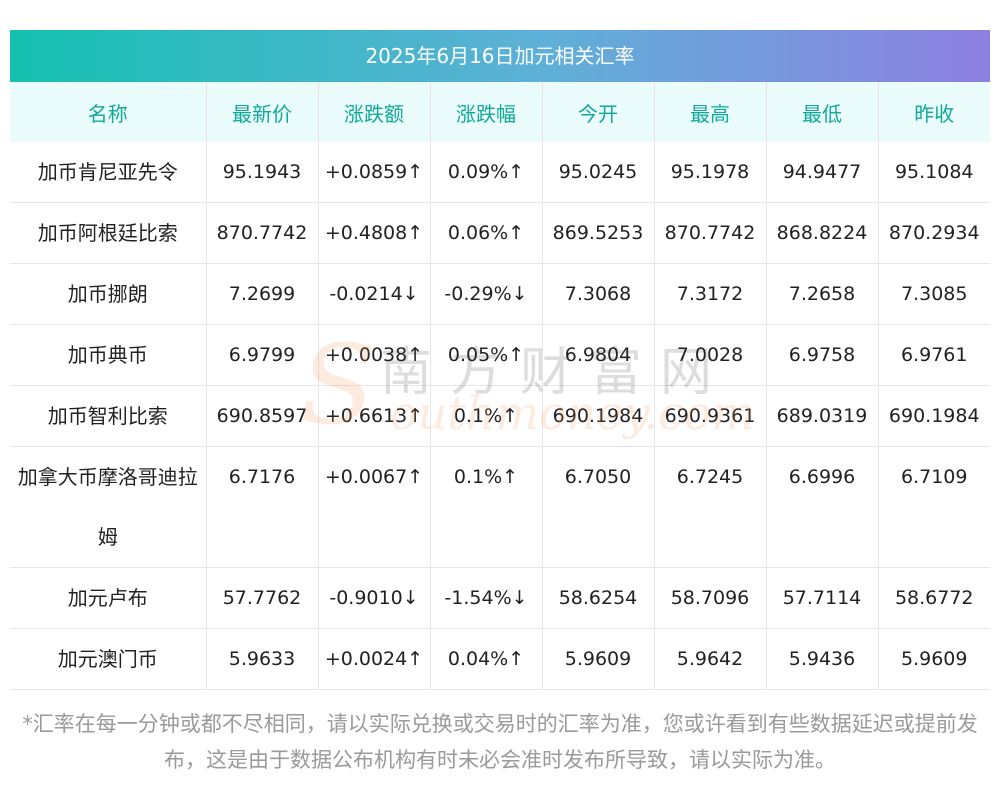 Image resolution: width=1000 pixels, height=793 pixels. Describe the element at coordinates (934, 233) in the screenshot. I see `prev-close: 870.2934` at that location.